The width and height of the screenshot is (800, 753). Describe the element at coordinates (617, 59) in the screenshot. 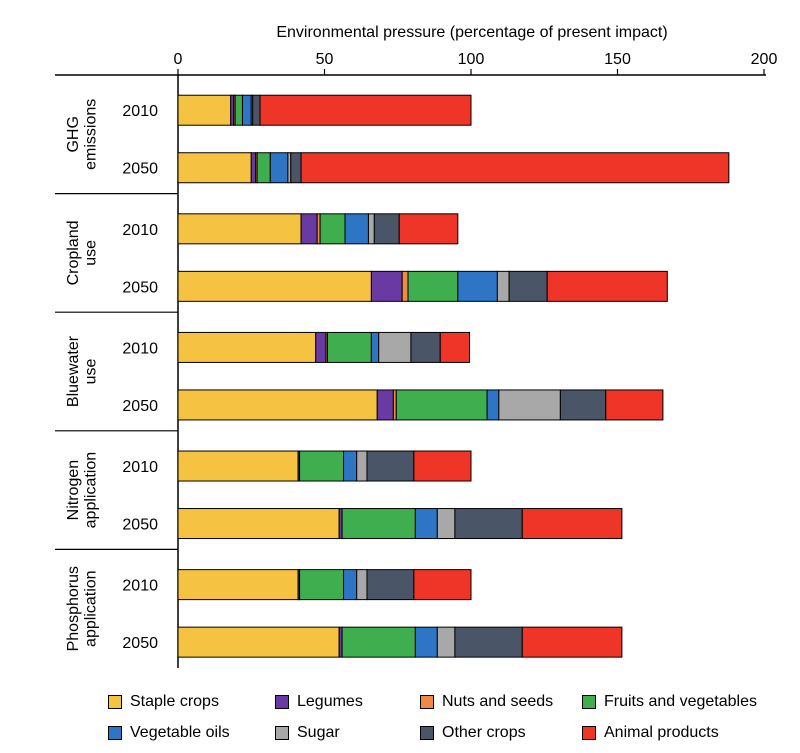

I see `x-tick-label: 150` at that location.